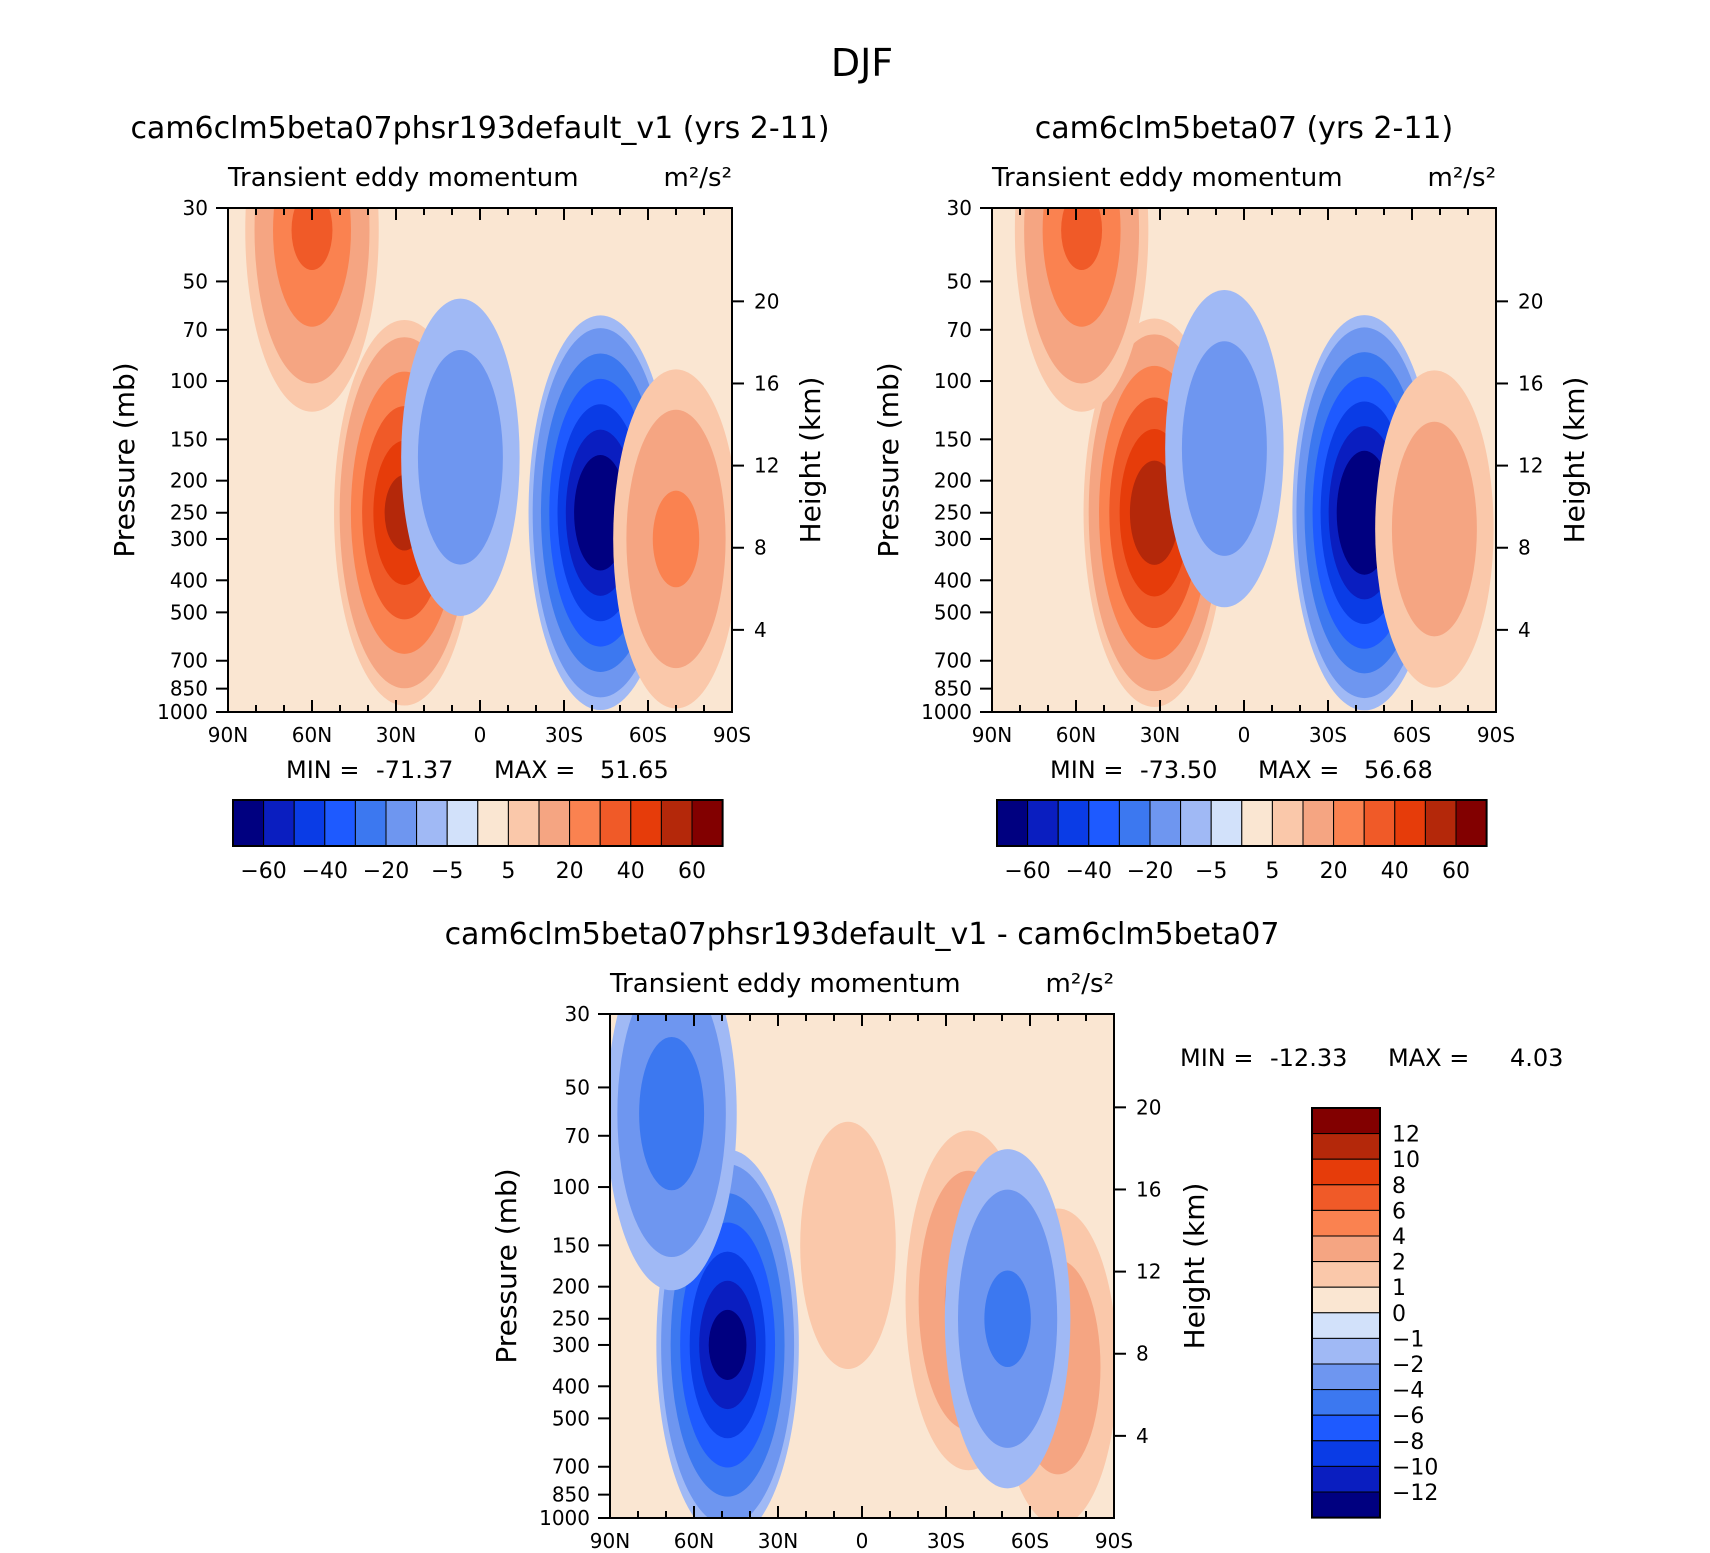 The height and width of the screenshot is (1553, 1710). I want to click on panel-2-x-tick-label: 30N, so click(1160, 735).